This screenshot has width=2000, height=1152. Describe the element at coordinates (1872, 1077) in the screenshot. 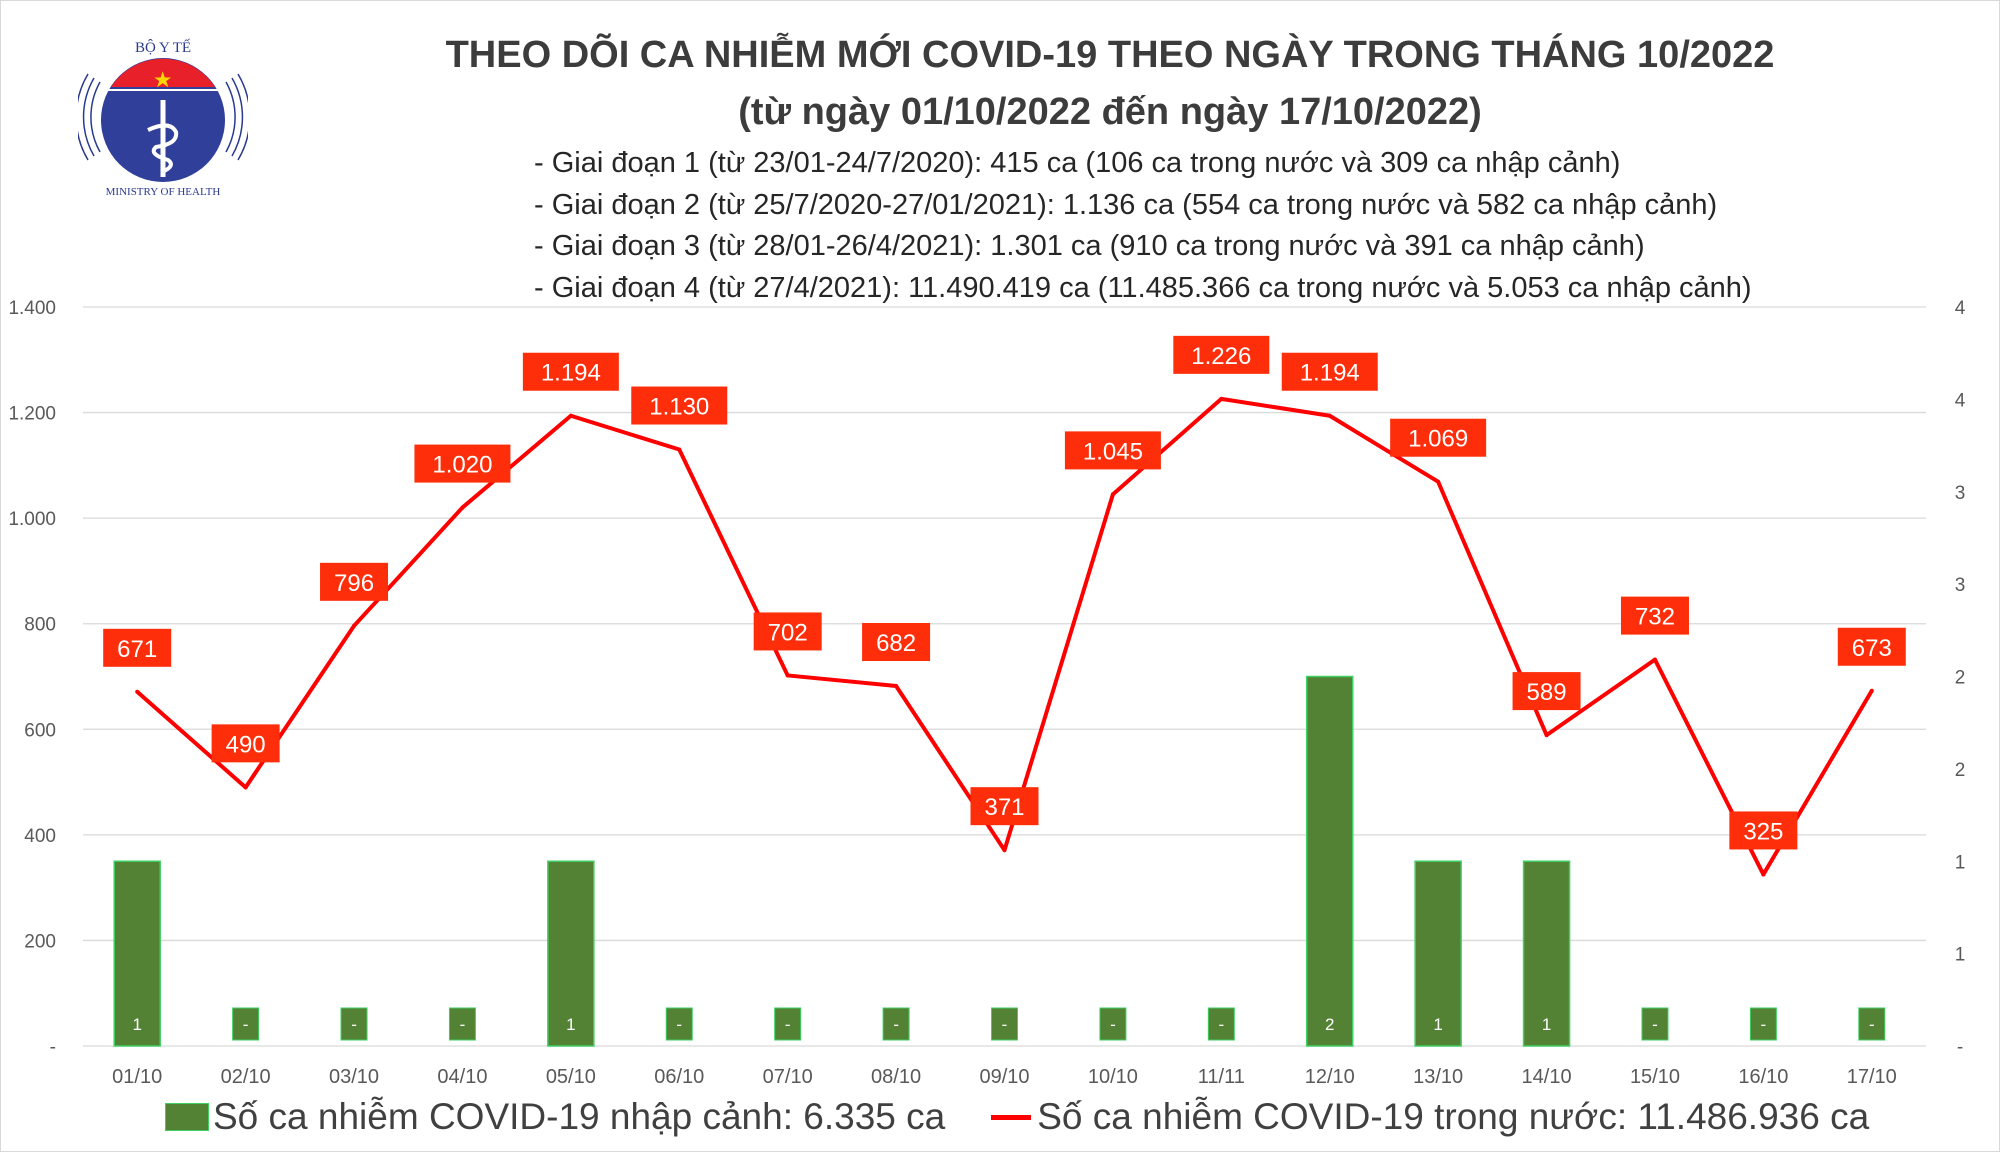

I see `x-axis-tick: 17/10` at that location.